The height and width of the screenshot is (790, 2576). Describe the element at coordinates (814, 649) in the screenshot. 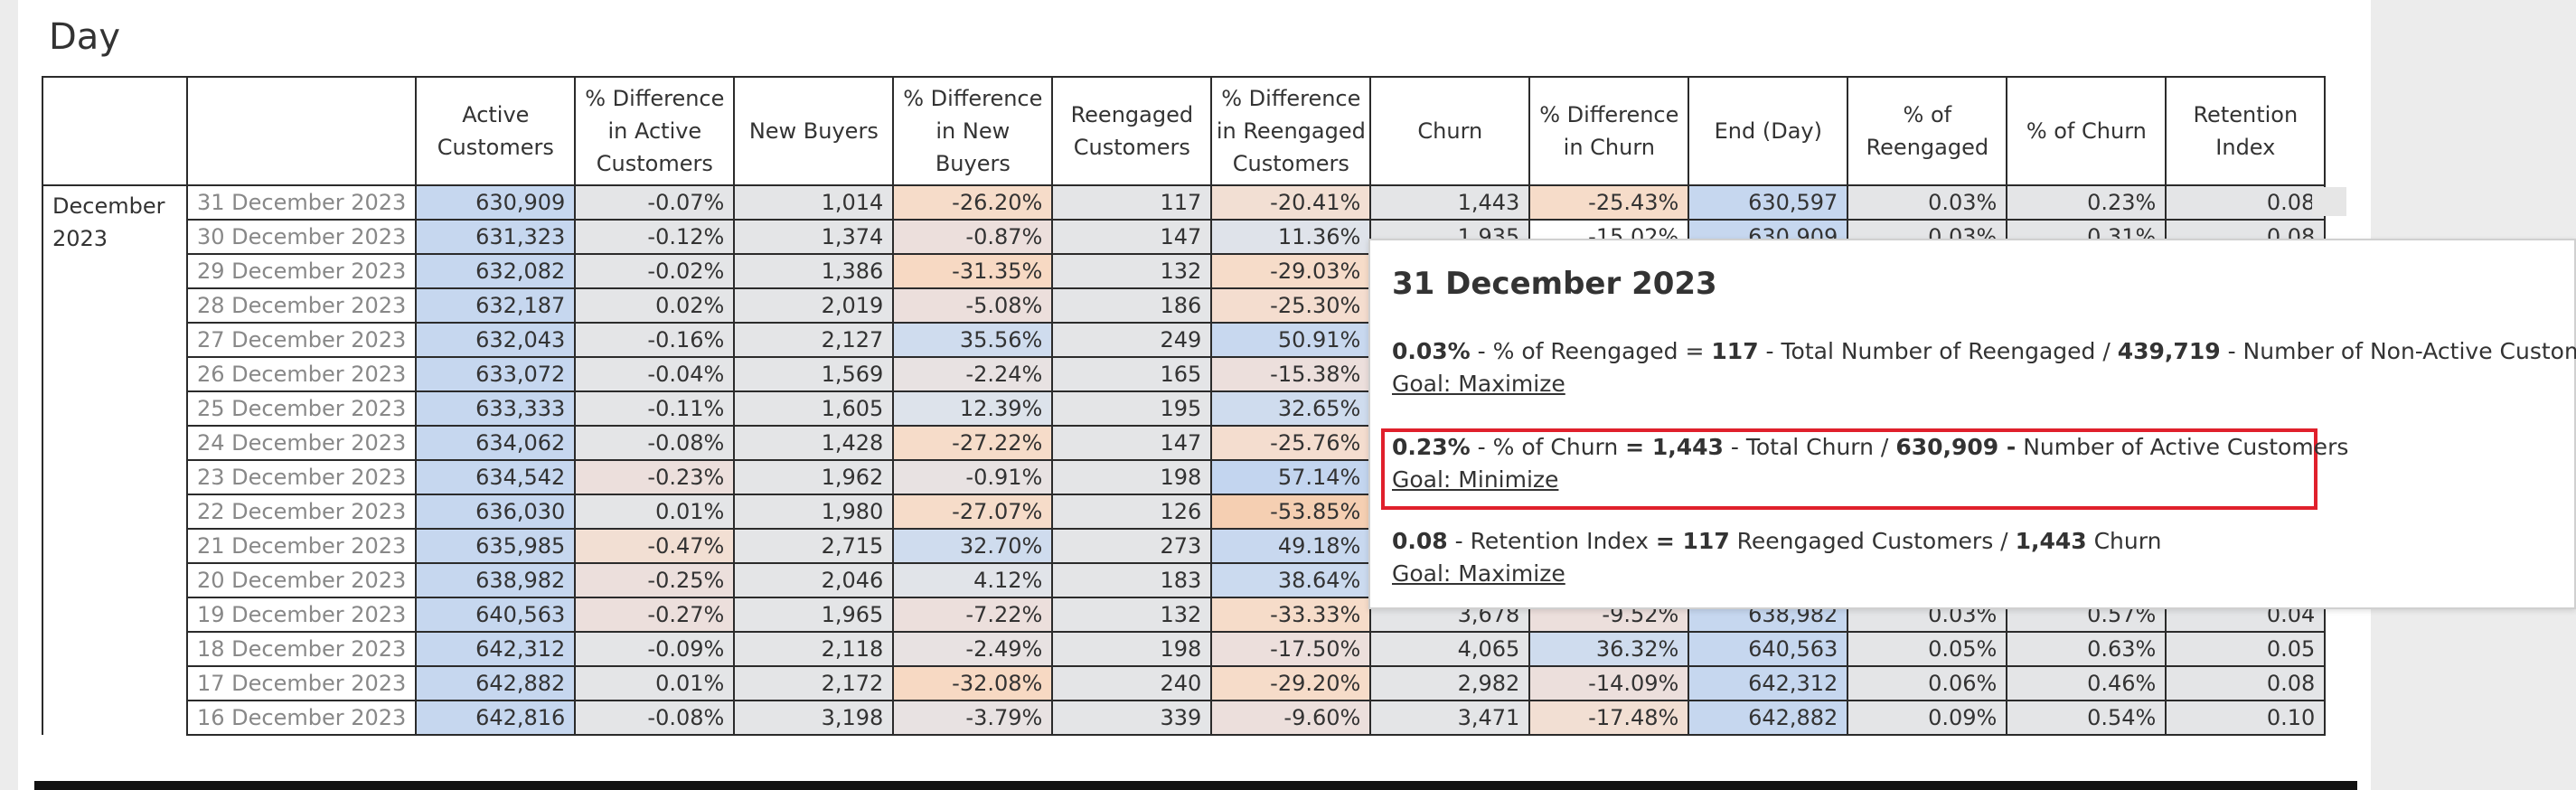

I see `table-cell: 2,118` at that location.